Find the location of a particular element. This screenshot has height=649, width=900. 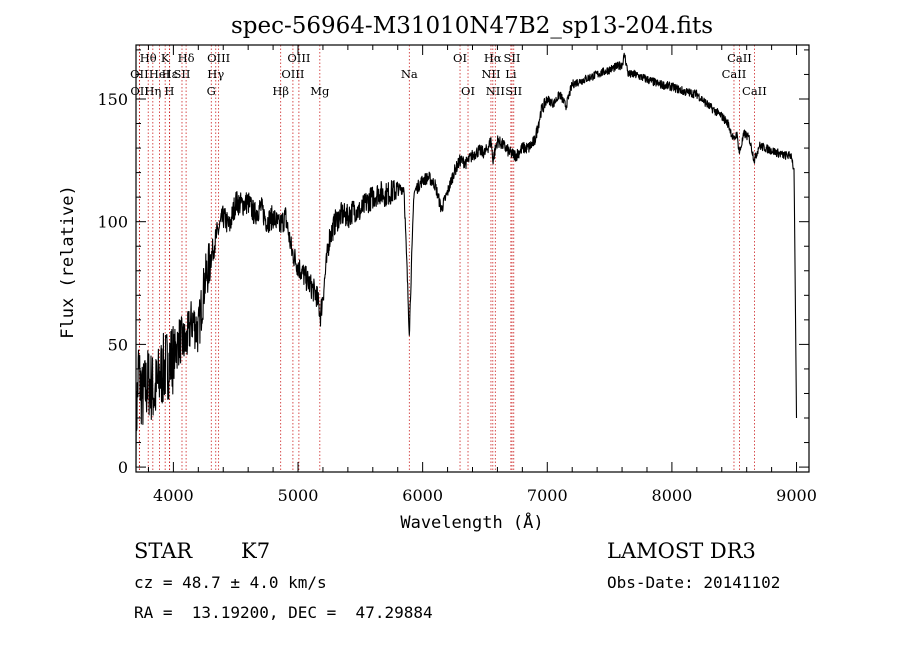

y-tick-label: 100 is located at coordinates (112, 222).